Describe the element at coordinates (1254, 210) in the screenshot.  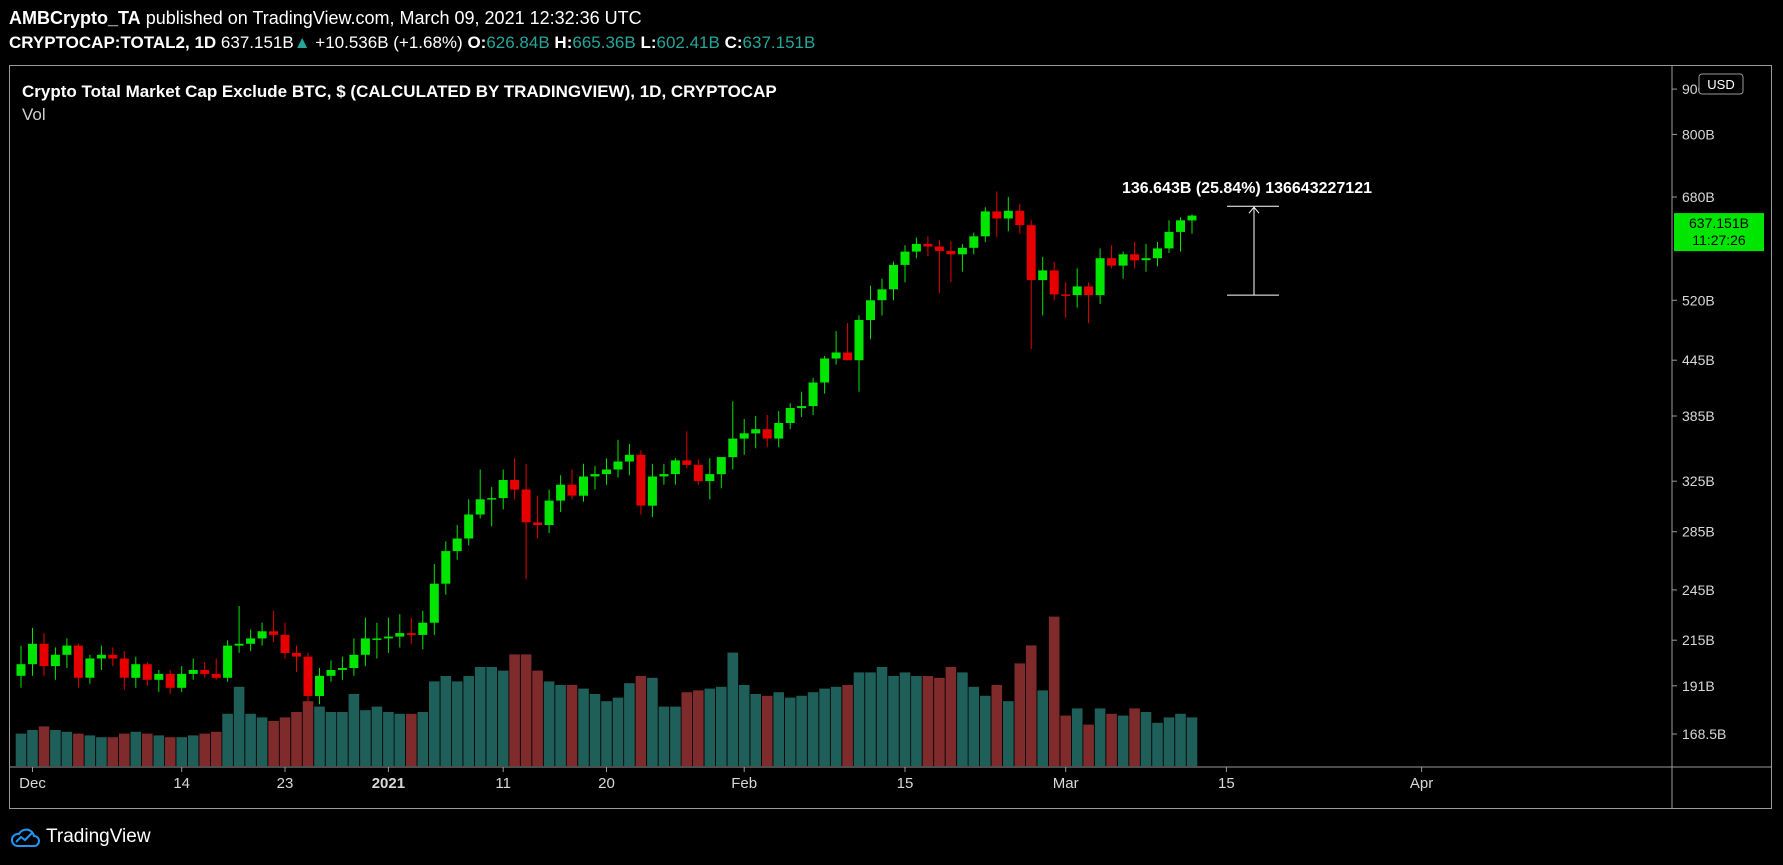
I see `measure-arrow-icon` at that location.